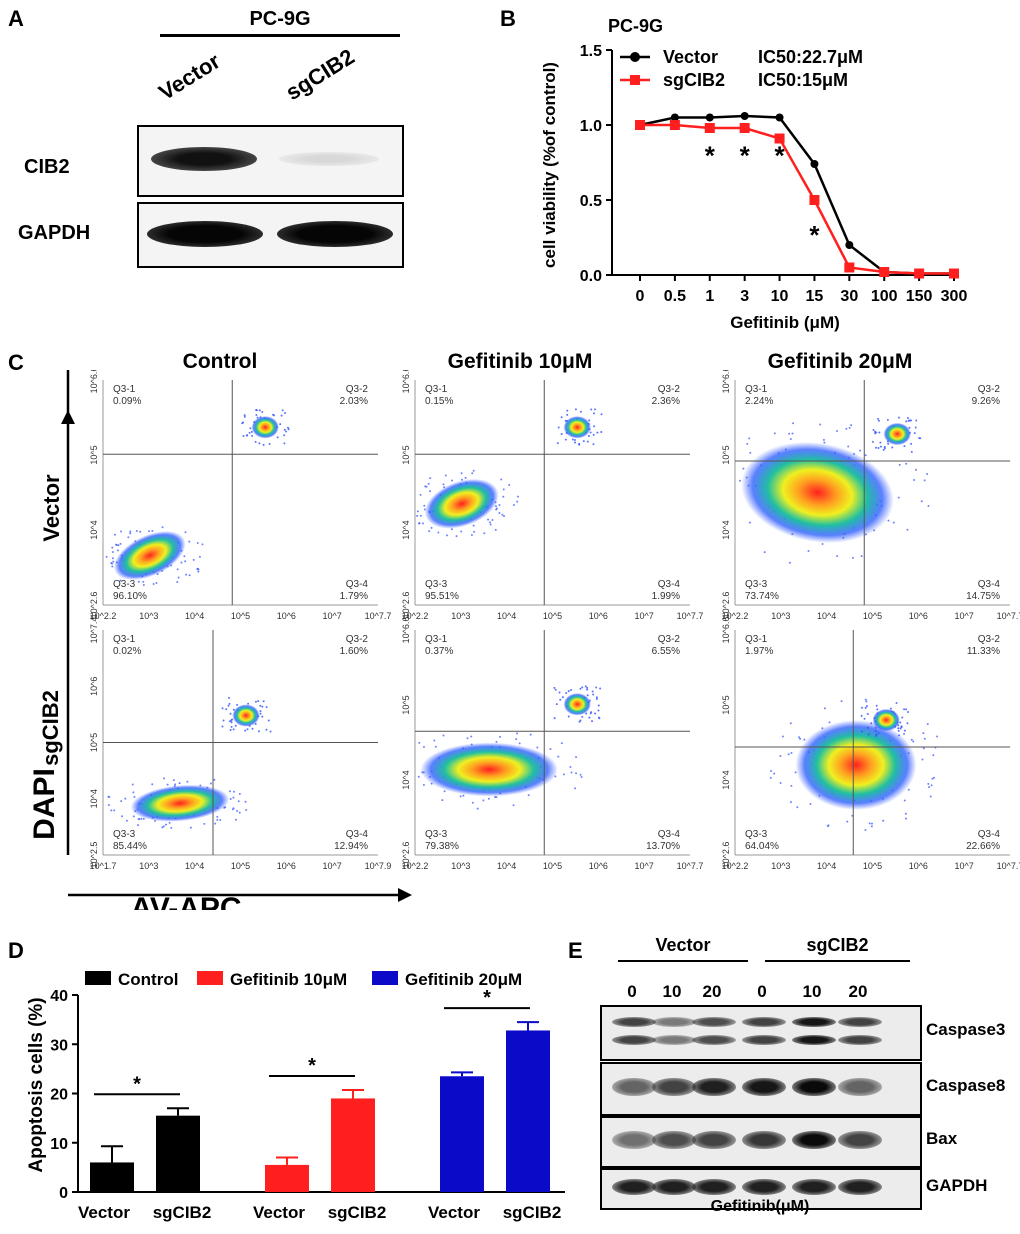 The height and width of the screenshot is (1234, 1020). I want to click on quadrant-label: Q3-4, so click(357, 834).